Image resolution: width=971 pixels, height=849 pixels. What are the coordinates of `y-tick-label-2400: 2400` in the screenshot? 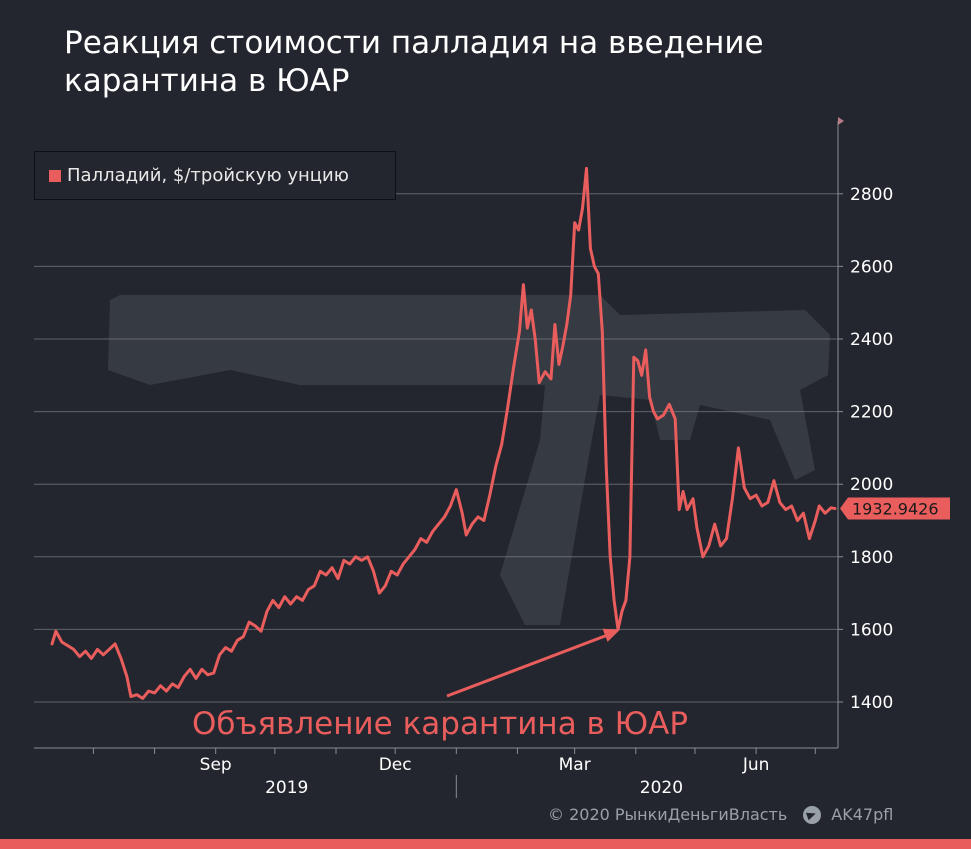 It's located at (871, 340).